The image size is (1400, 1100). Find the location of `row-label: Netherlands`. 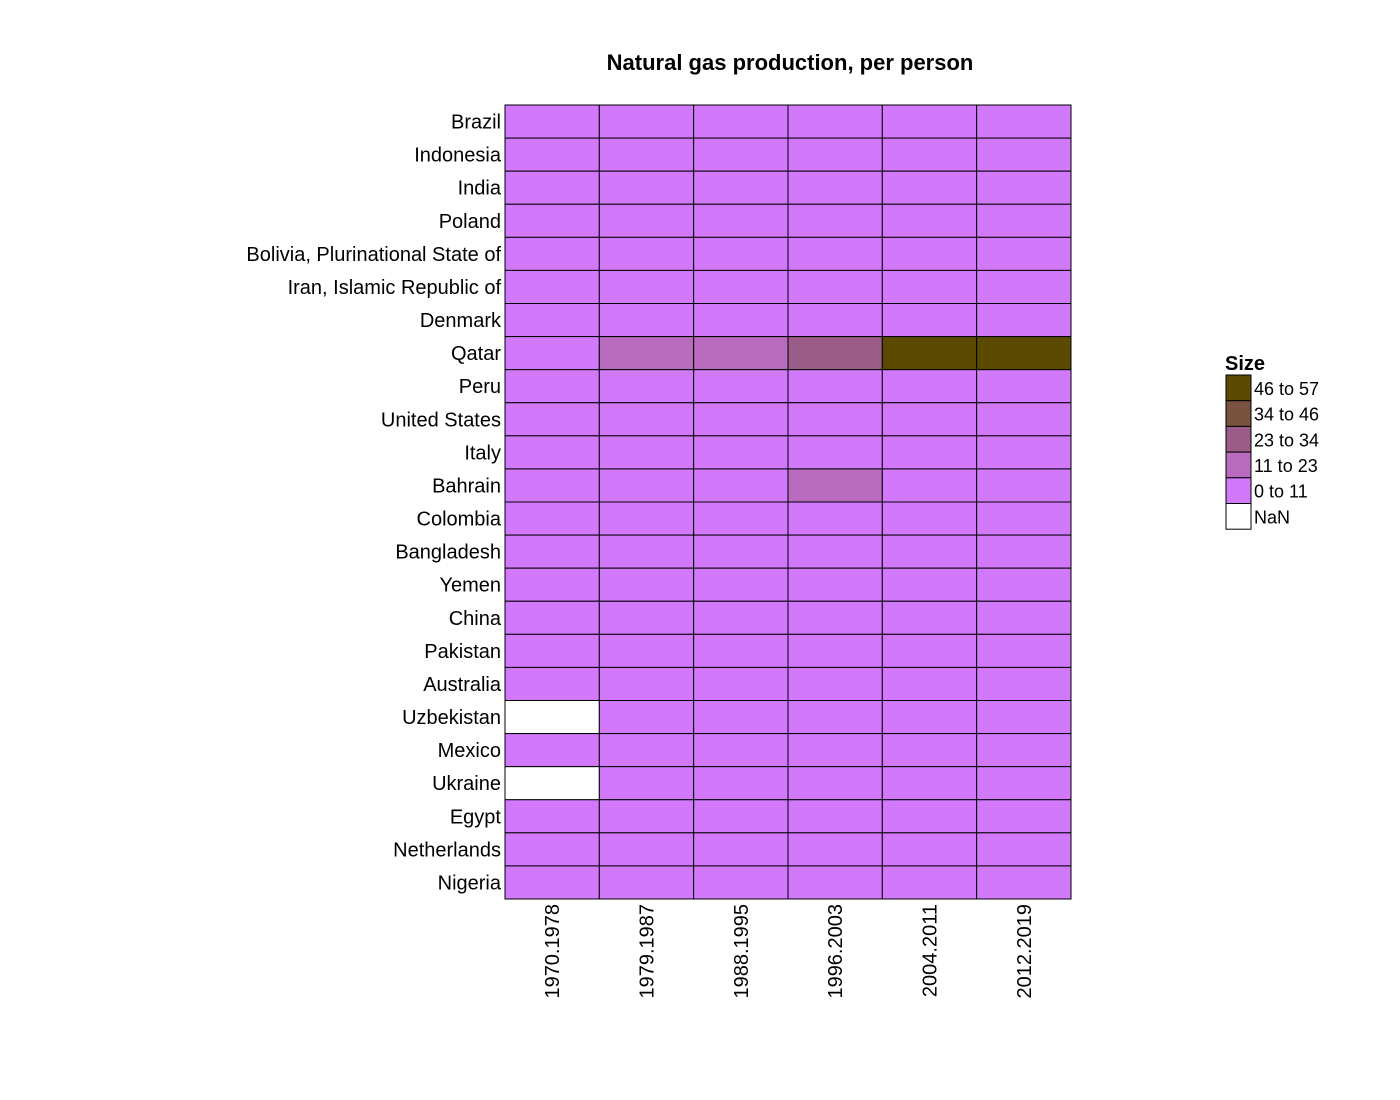

row-label: Netherlands is located at coordinates (447, 850).